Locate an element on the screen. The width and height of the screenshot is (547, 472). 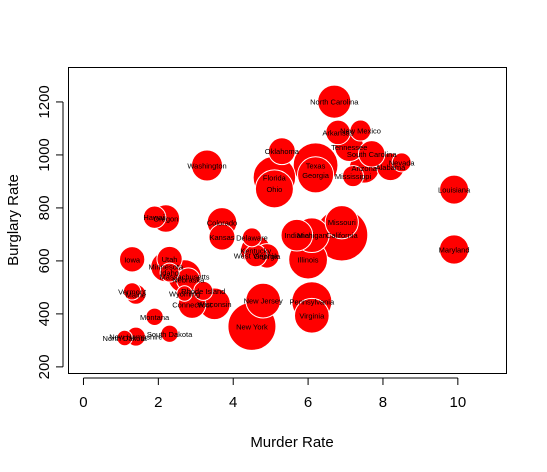
state-label: Texas is located at coordinates (316, 165).